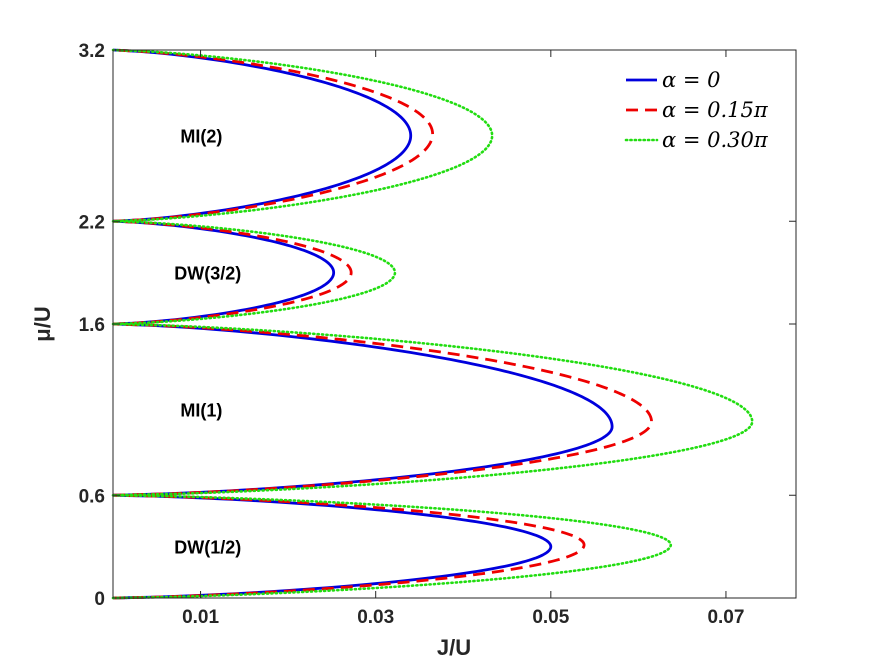 The width and height of the screenshot is (880, 672). What do you see at coordinates (207, 274) in the screenshot?
I see `region-label: DW(3/2)` at bounding box center [207, 274].